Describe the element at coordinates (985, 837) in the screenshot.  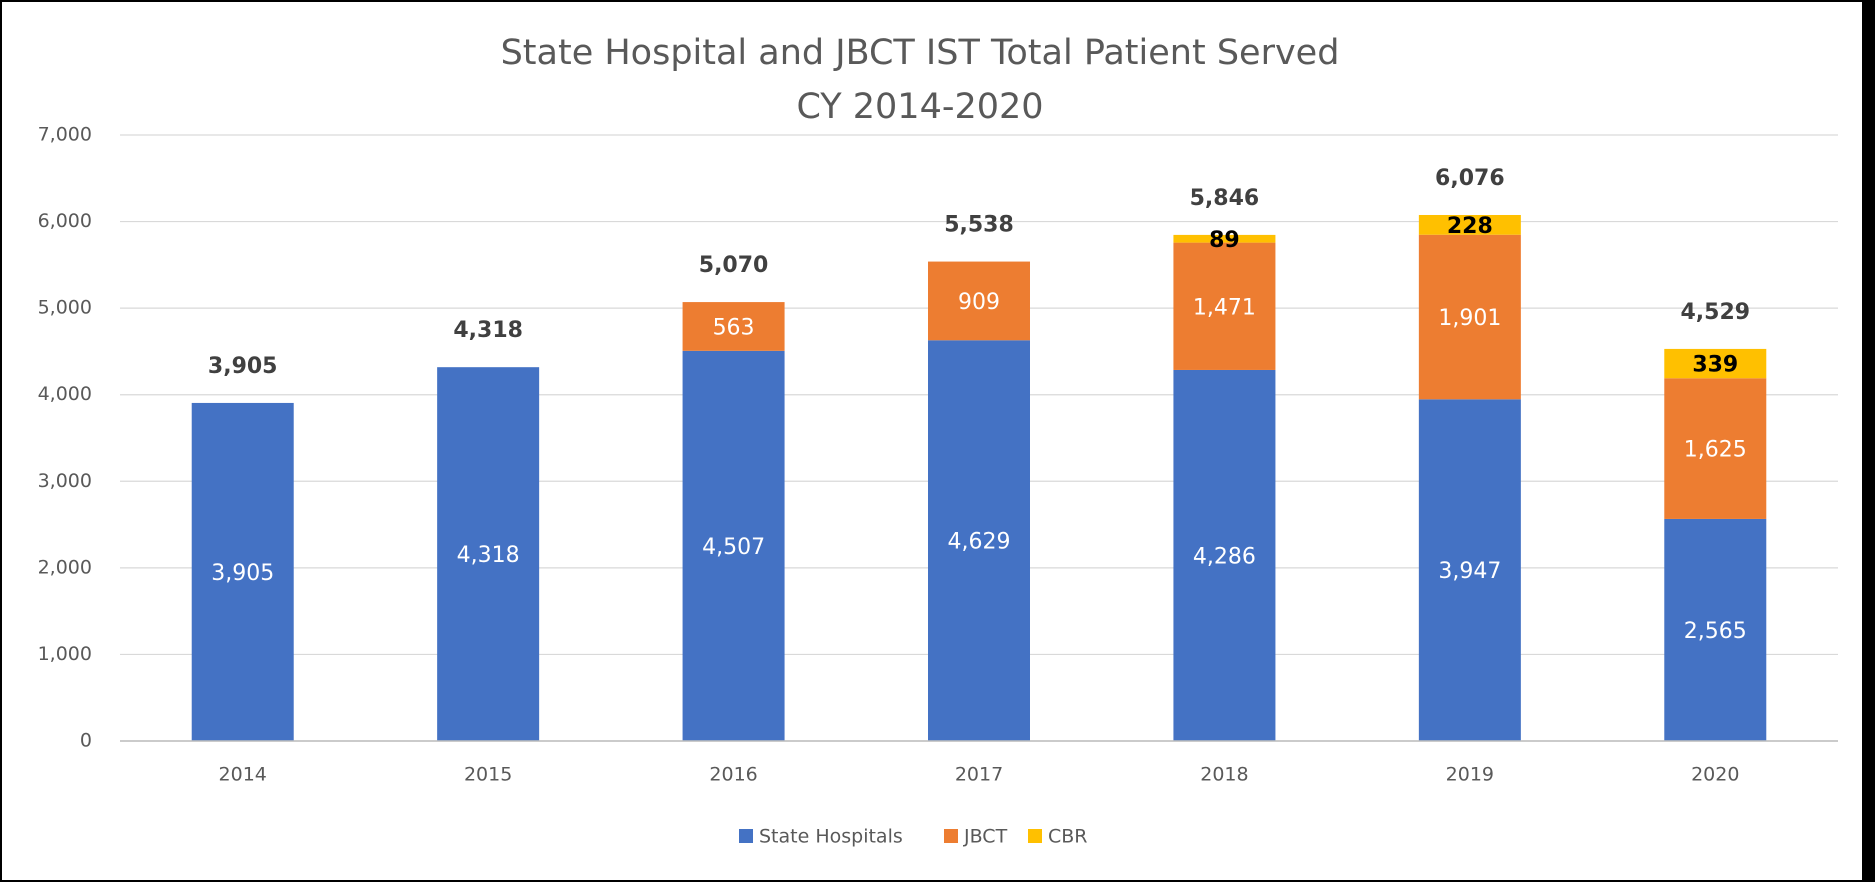
I see `legend-label: JBCT` at that location.